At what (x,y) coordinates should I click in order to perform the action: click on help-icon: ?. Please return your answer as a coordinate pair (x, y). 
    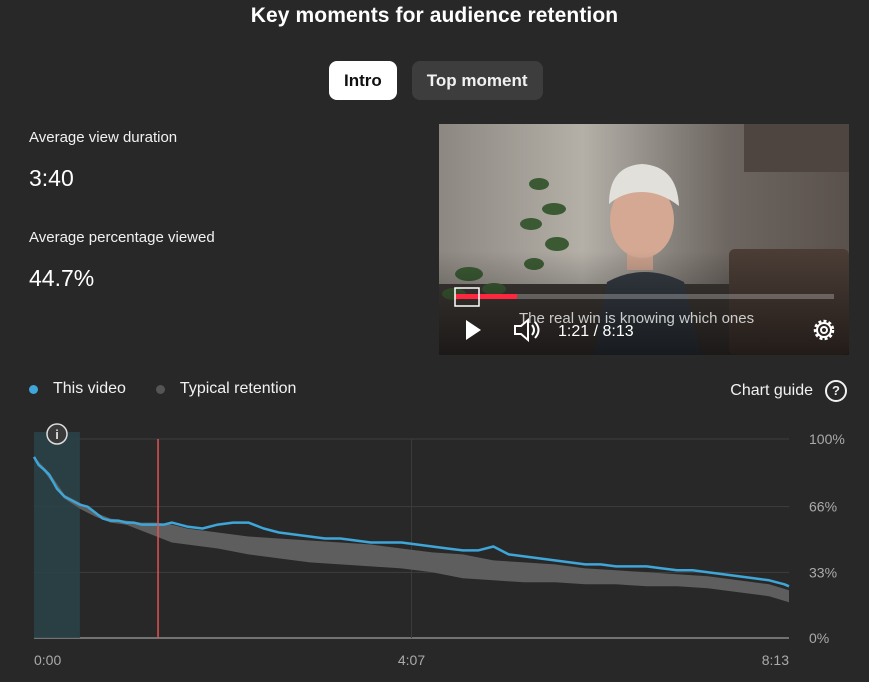
    Looking at the image, I should click on (836, 391).